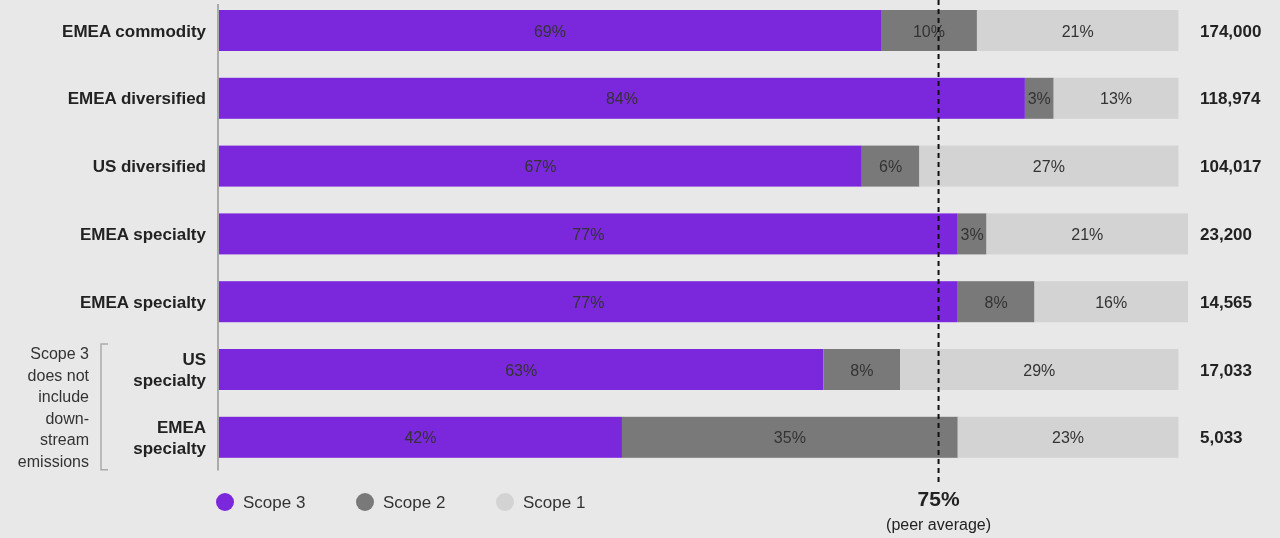 This screenshot has height=538, width=1280. What do you see at coordinates (1221, 438) in the screenshot?
I see `text: 5,033` at bounding box center [1221, 438].